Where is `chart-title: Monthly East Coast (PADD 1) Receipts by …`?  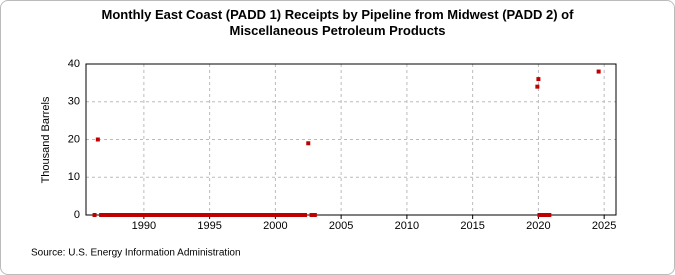
chart-title: Monthly East Coast (PADD 1) Receipts by … is located at coordinates (337, 22).